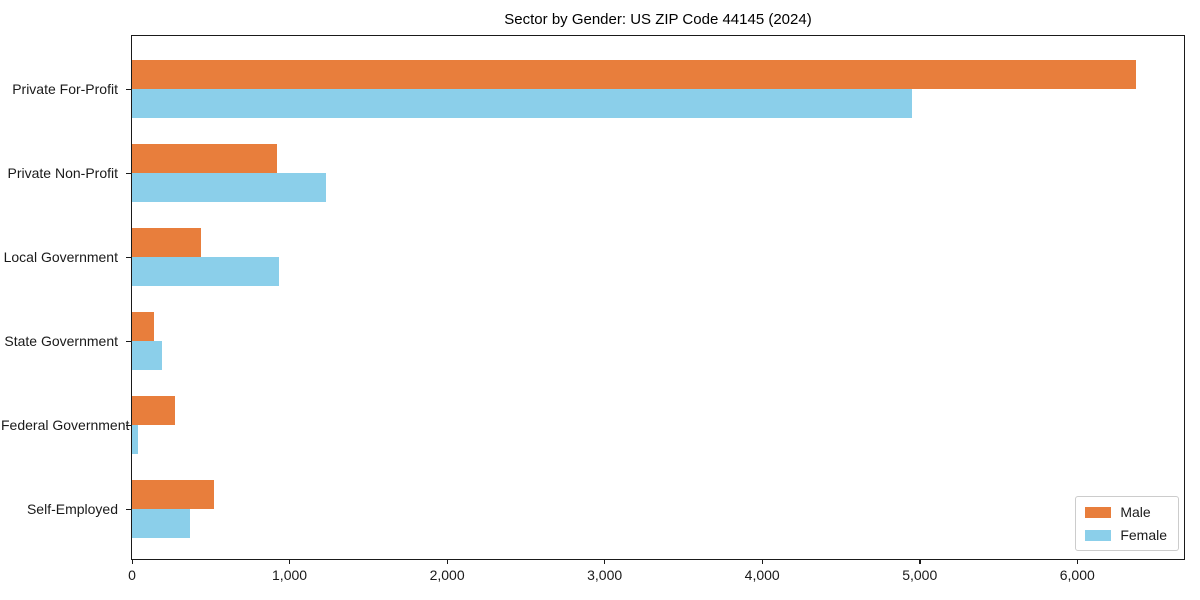 The image size is (1200, 600). Describe the element at coordinates (1077, 575) in the screenshot. I see `x-tick-label: 6,000` at that location.